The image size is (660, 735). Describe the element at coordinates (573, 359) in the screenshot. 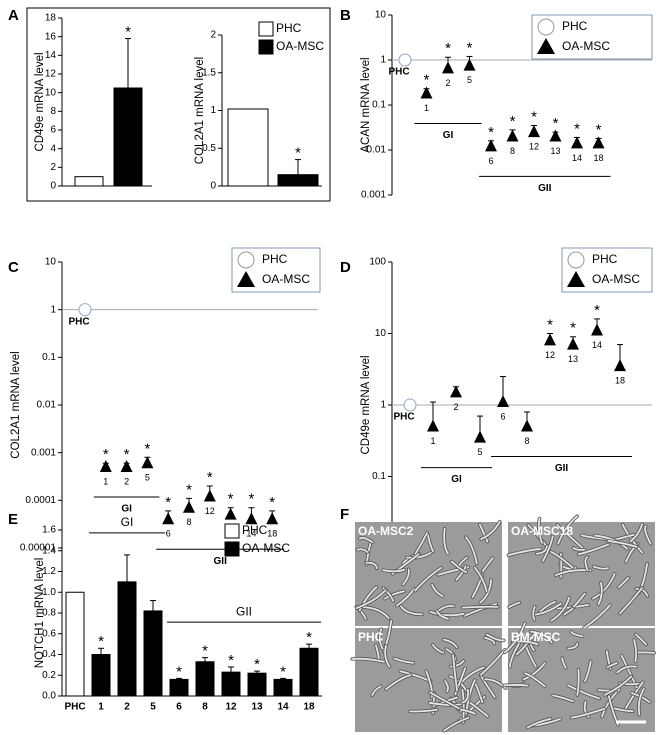

I see `category-label: 13` at that location.